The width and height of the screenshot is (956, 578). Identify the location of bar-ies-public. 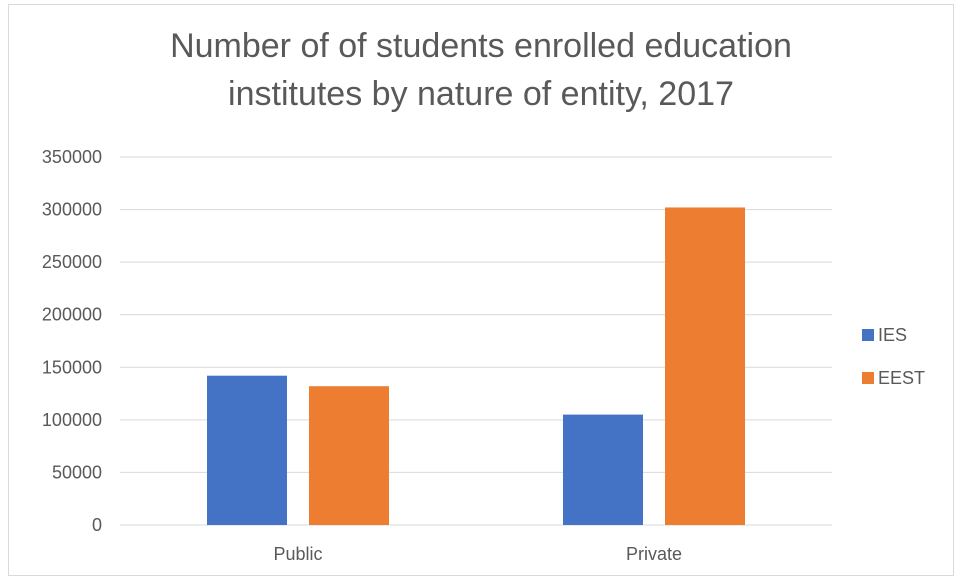
(247, 450).